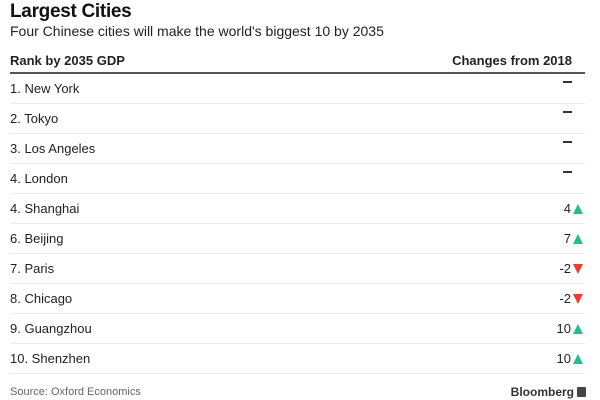 The width and height of the screenshot is (600, 400). What do you see at coordinates (32, 268) in the screenshot?
I see `city-name: 7. Paris` at bounding box center [32, 268].